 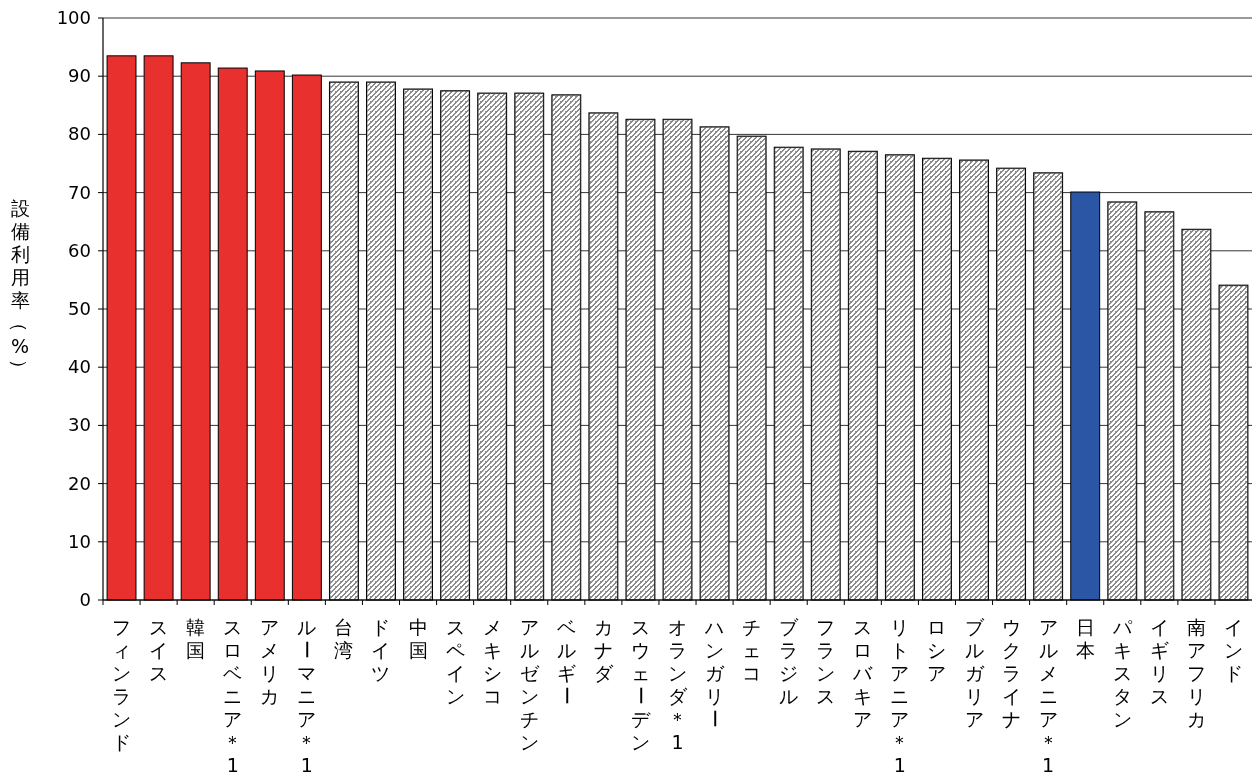 I want to click on x-tick-label: ドイツ, so click(x=381, y=650).